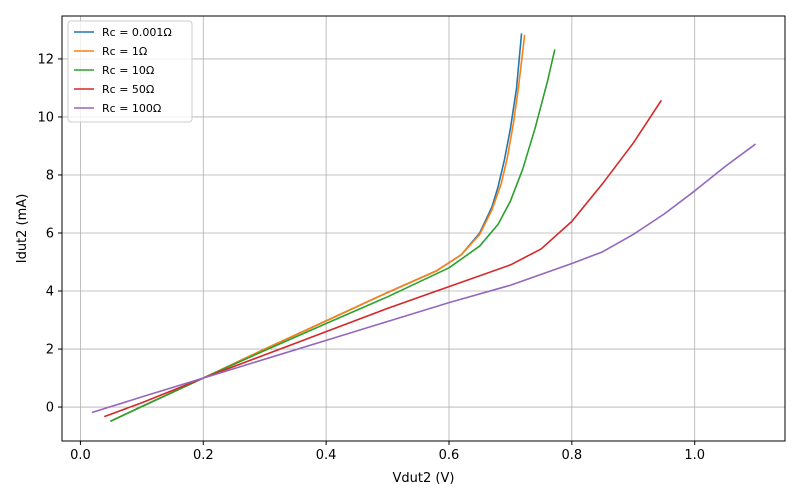  Describe the element at coordinates (45, 59) in the screenshot. I see `y-tick-label: 12` at that location.